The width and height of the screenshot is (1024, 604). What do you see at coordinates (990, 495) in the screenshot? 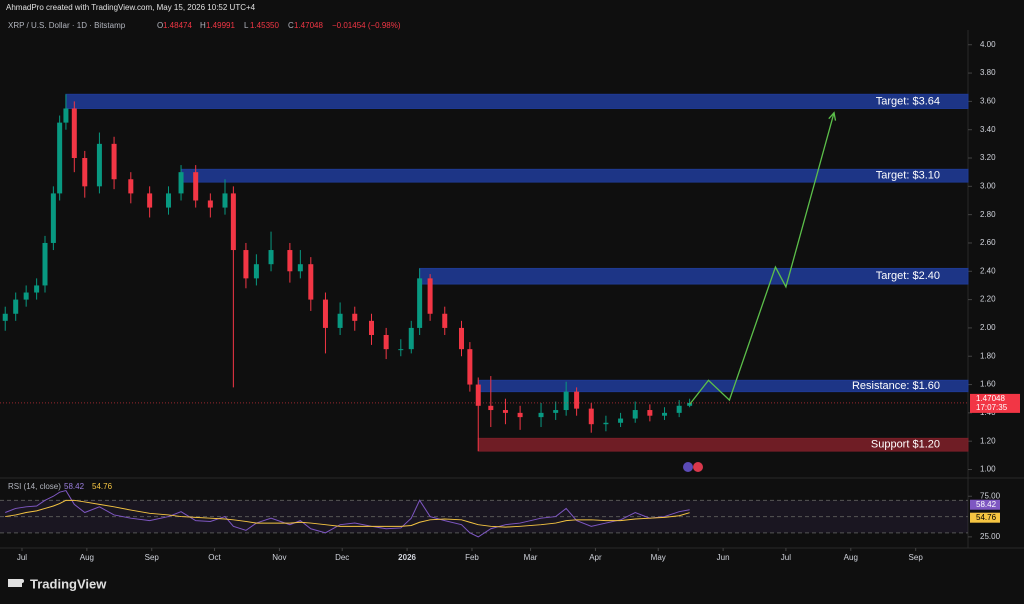
I see `y-tick-label: 75.00` at bounding box center [990, 495].